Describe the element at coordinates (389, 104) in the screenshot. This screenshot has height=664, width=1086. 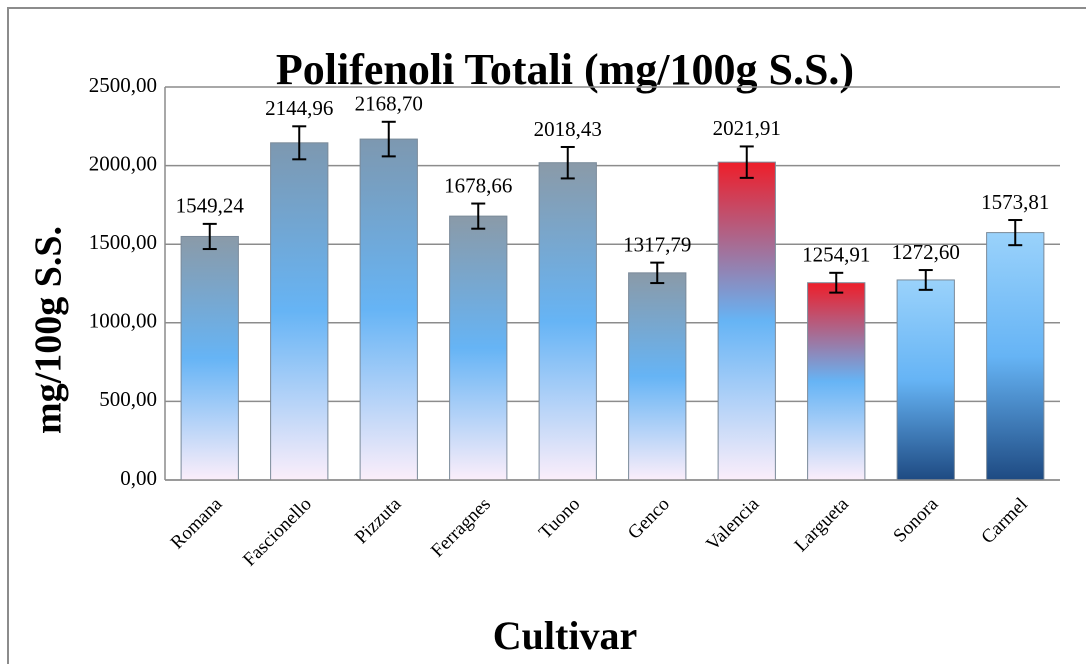
I see `data-label: 2168,70` at that location.